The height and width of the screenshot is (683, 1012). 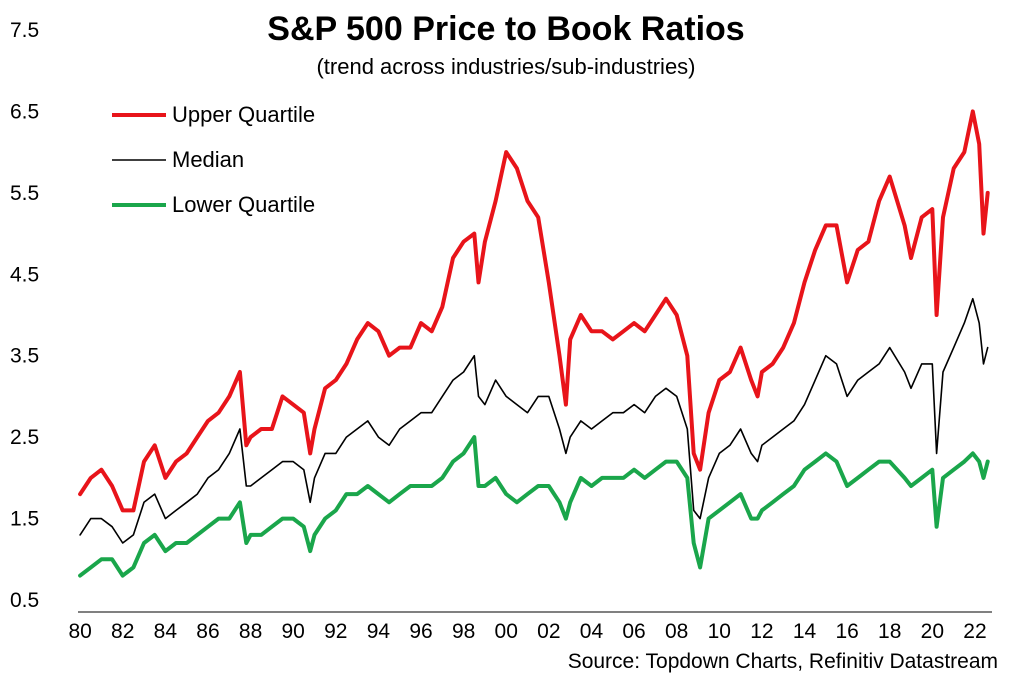 What do you see at coordinates (24, 519) in the screenshot?
I see `y-tick-label: 1.5` at bounding box center [24, 519].